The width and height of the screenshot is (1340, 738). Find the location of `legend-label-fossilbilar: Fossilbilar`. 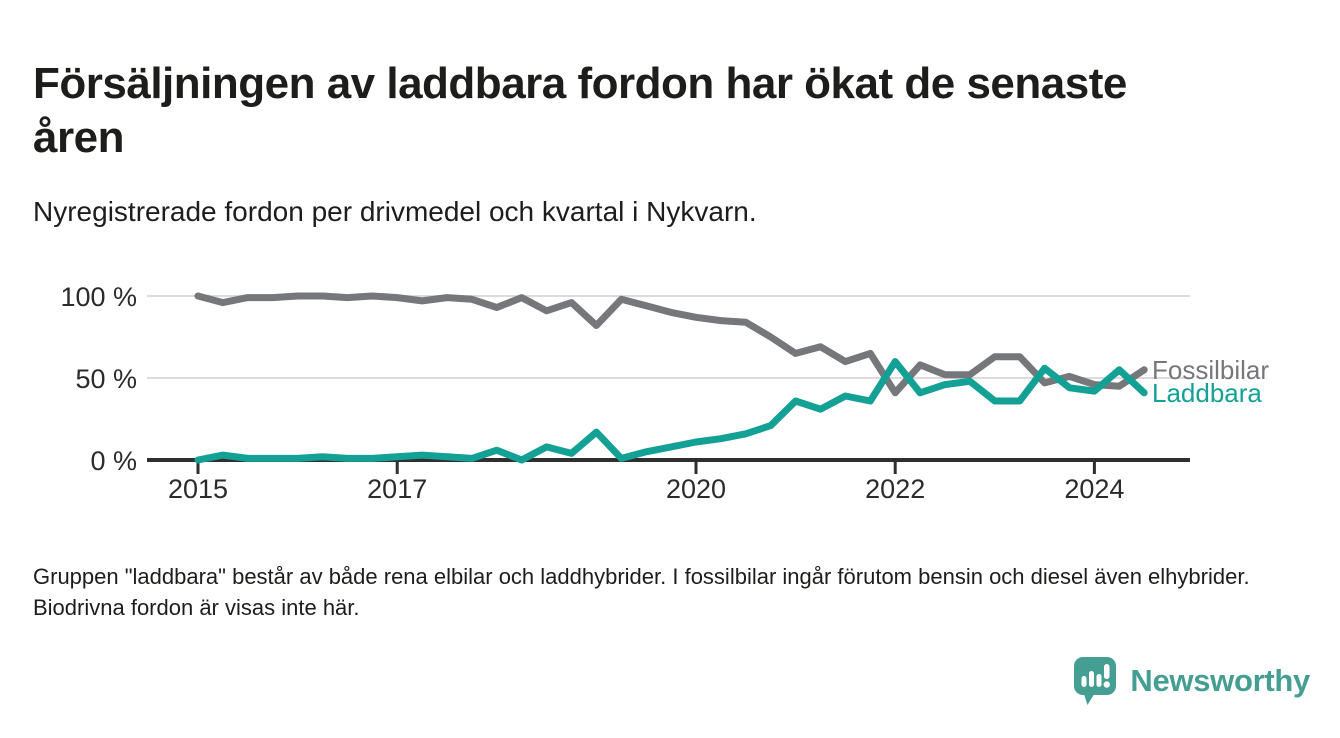

legend-label-fossilbilar: Fossilbilar is located at coordinates (1210, 370).